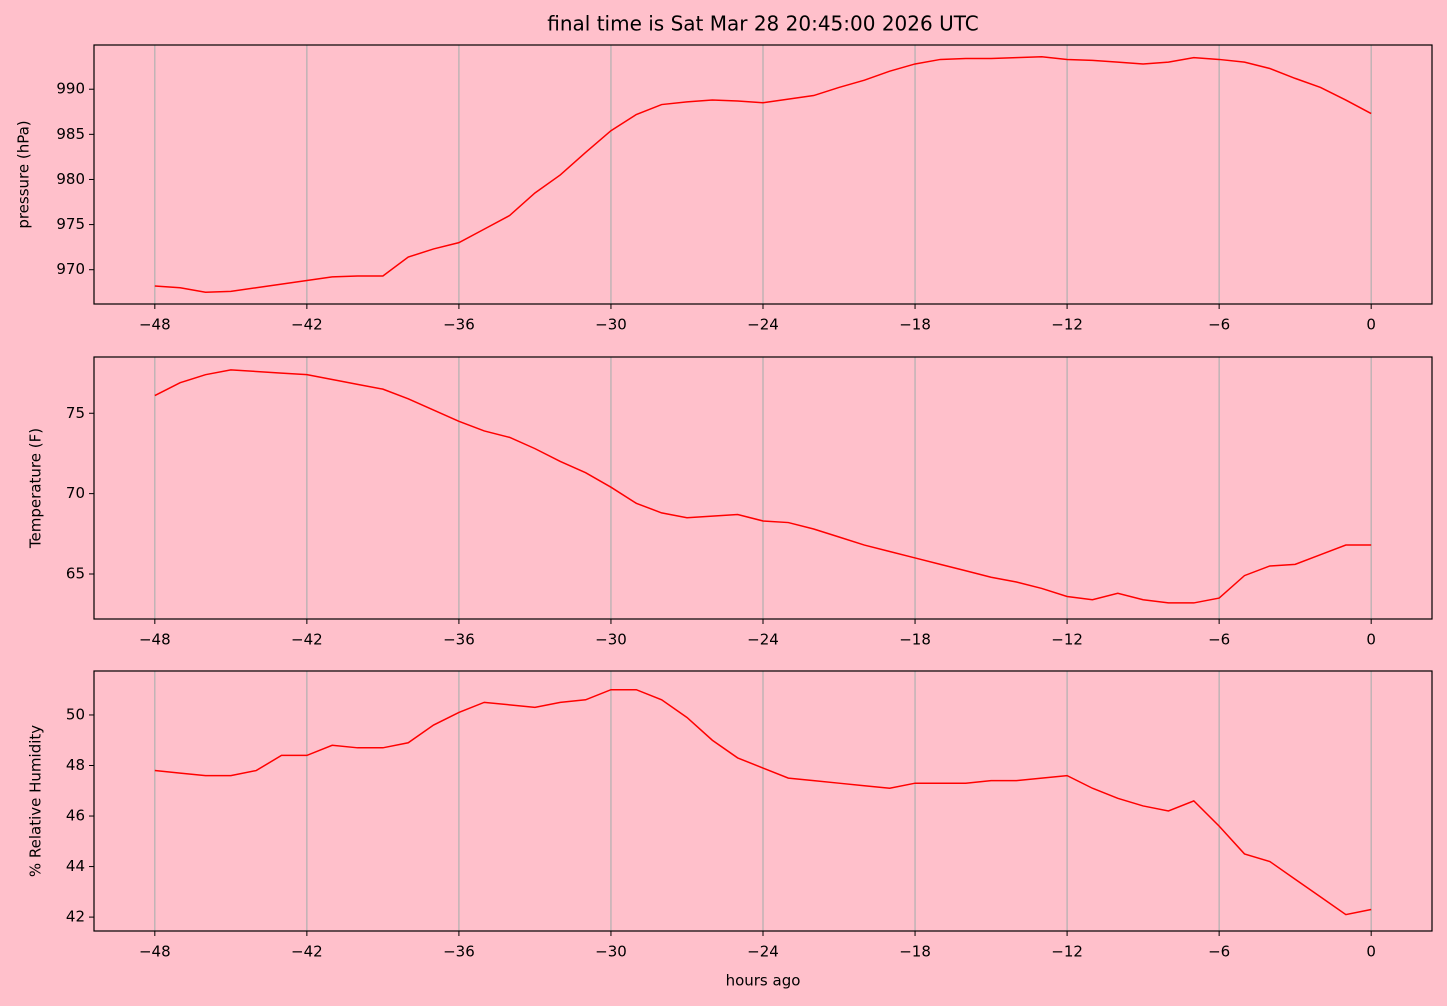 The width and height of the screenshot is (1447, 1006). Describe the element at coordinates (70, 89) in the screenshot. I see `y-tick-label: 990` at that location.